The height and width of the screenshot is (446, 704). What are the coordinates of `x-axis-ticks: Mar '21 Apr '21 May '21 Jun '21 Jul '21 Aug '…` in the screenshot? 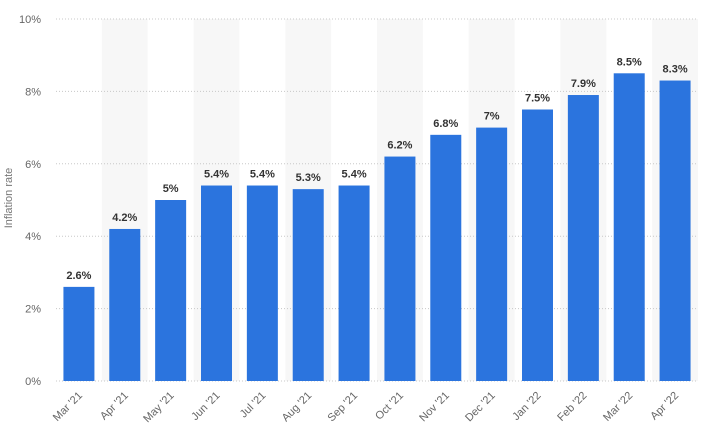 It's located at (366, 407).